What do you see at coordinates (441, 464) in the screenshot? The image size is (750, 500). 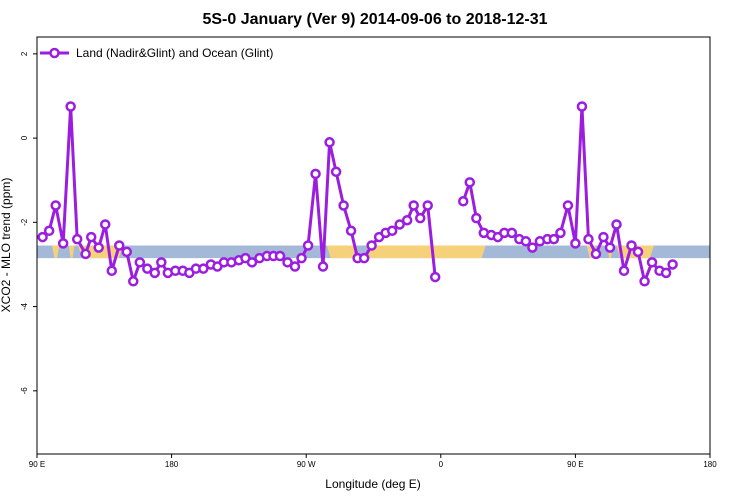 I see `x-tick-label: 0` at bounding box center [441, 464].